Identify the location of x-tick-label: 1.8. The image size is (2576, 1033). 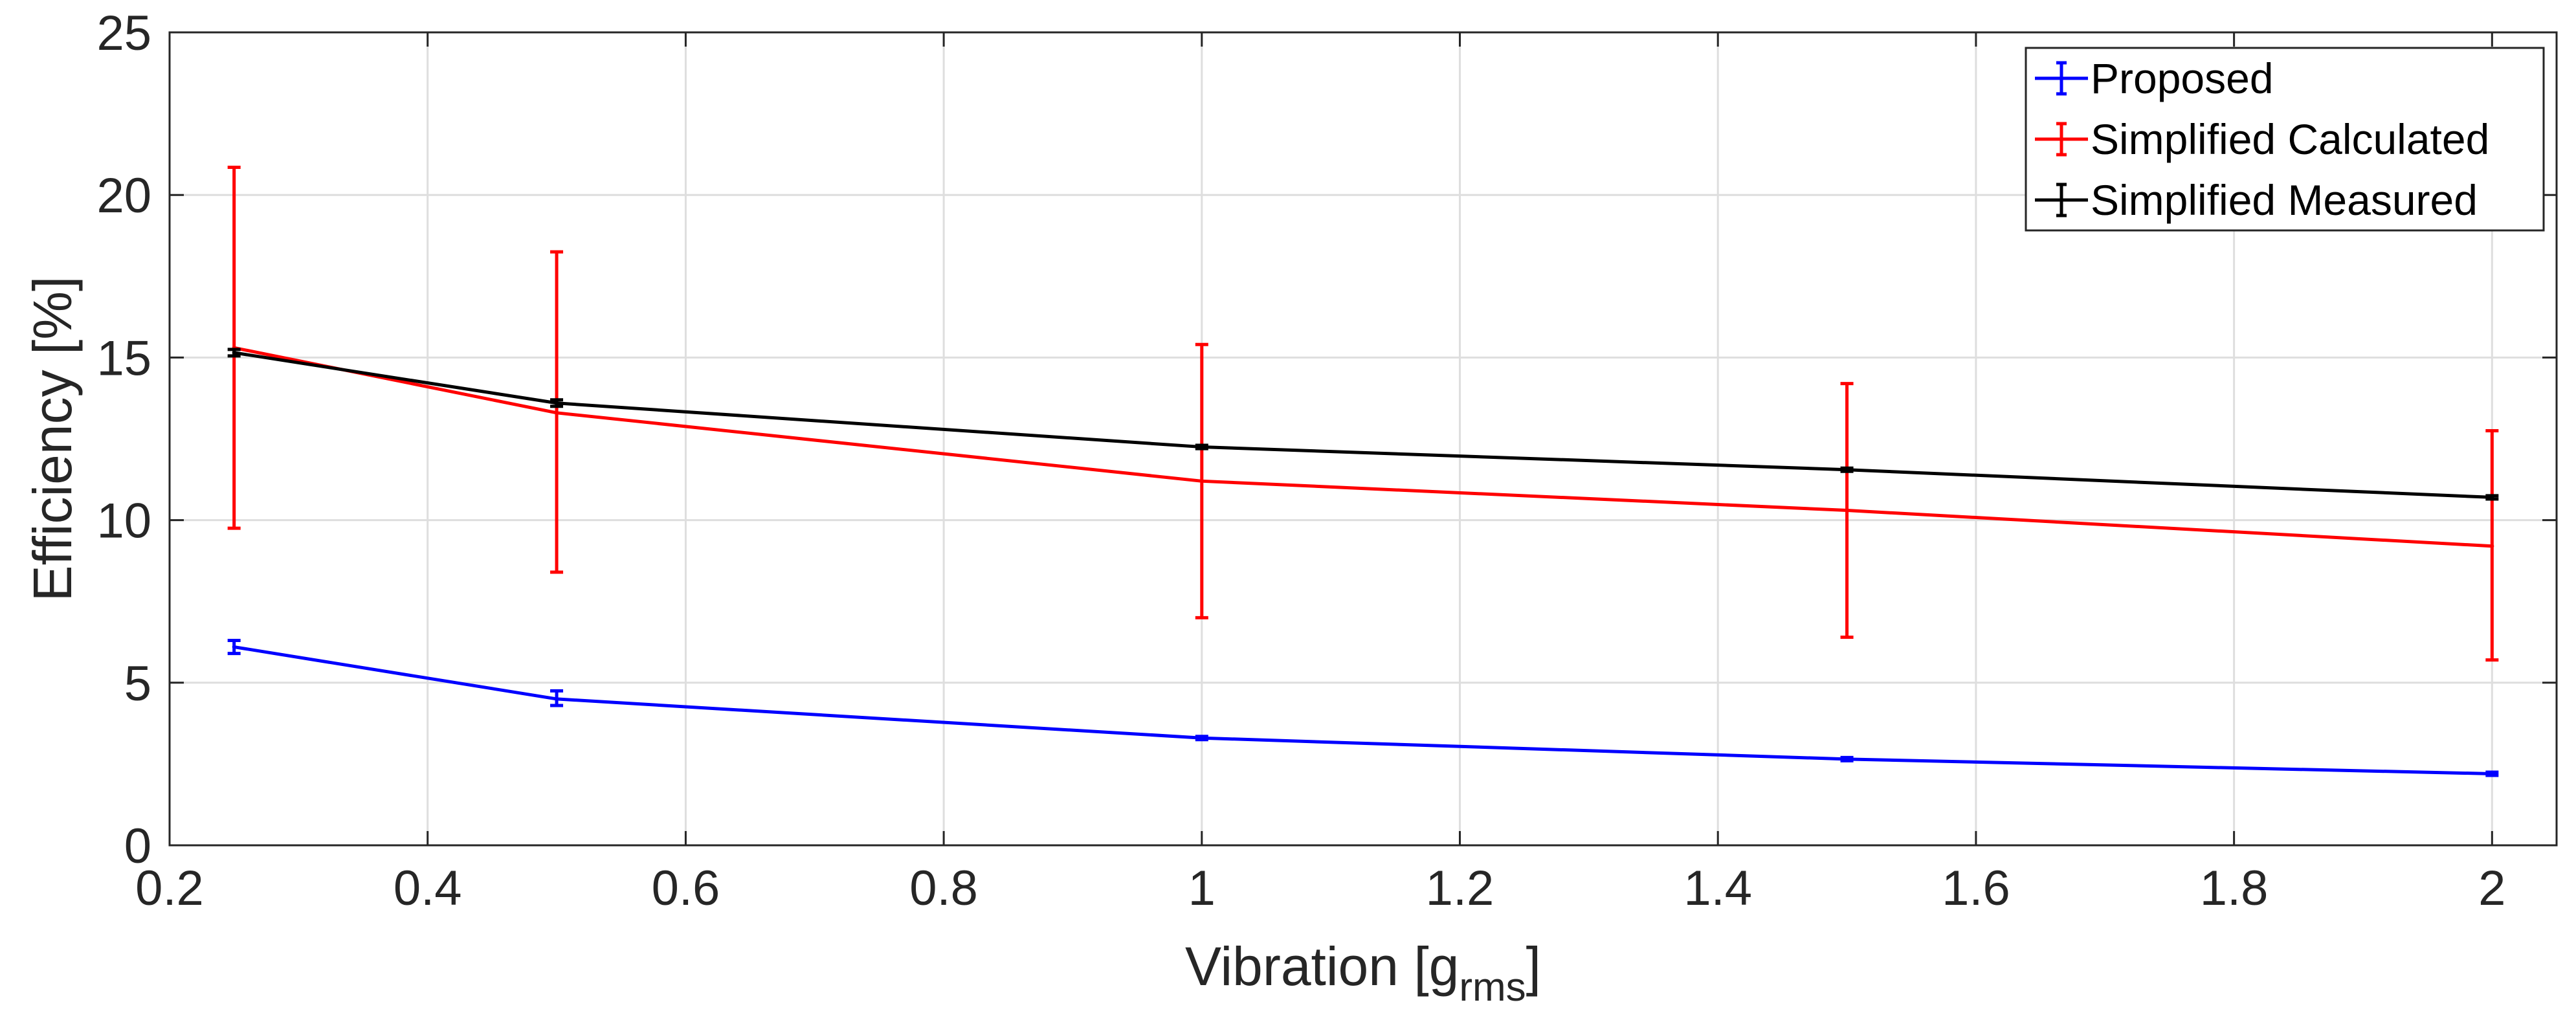
(2234, 888).